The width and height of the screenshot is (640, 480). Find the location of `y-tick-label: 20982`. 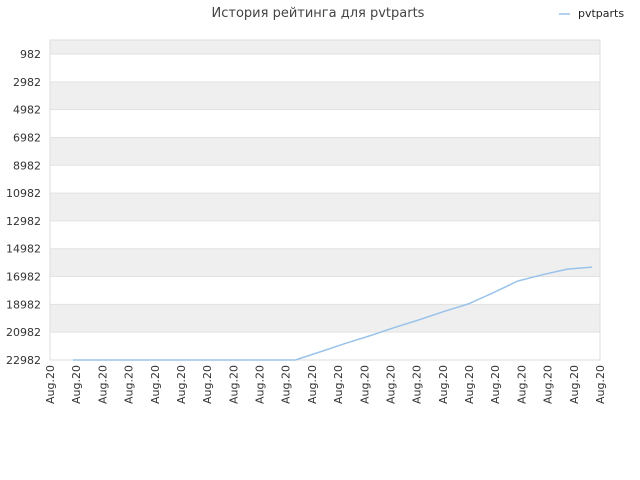

y-tick-label: 20982 is located at coordinates (23, 332).